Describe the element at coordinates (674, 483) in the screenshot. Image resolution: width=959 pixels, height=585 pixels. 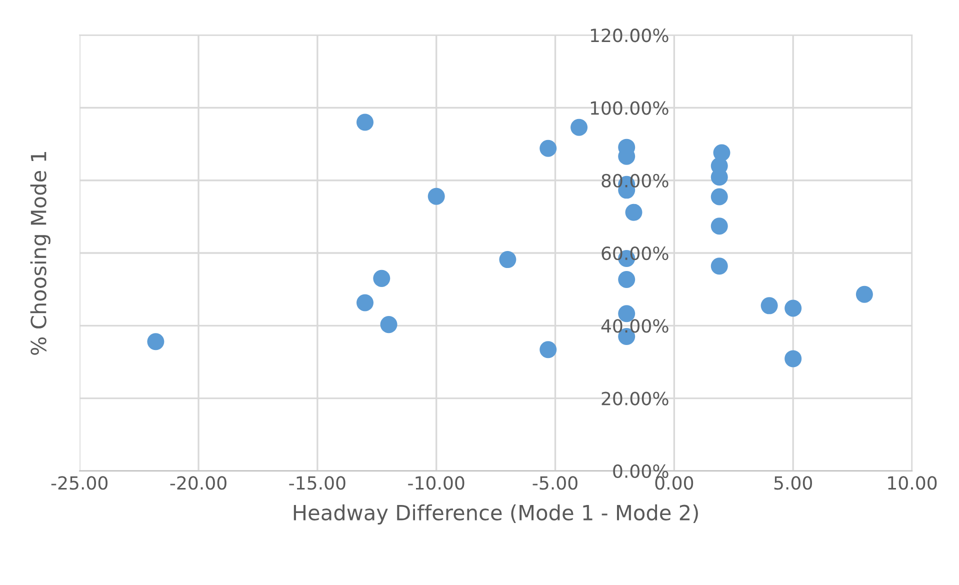
I see `x-tick-label: 0.00` at that location.